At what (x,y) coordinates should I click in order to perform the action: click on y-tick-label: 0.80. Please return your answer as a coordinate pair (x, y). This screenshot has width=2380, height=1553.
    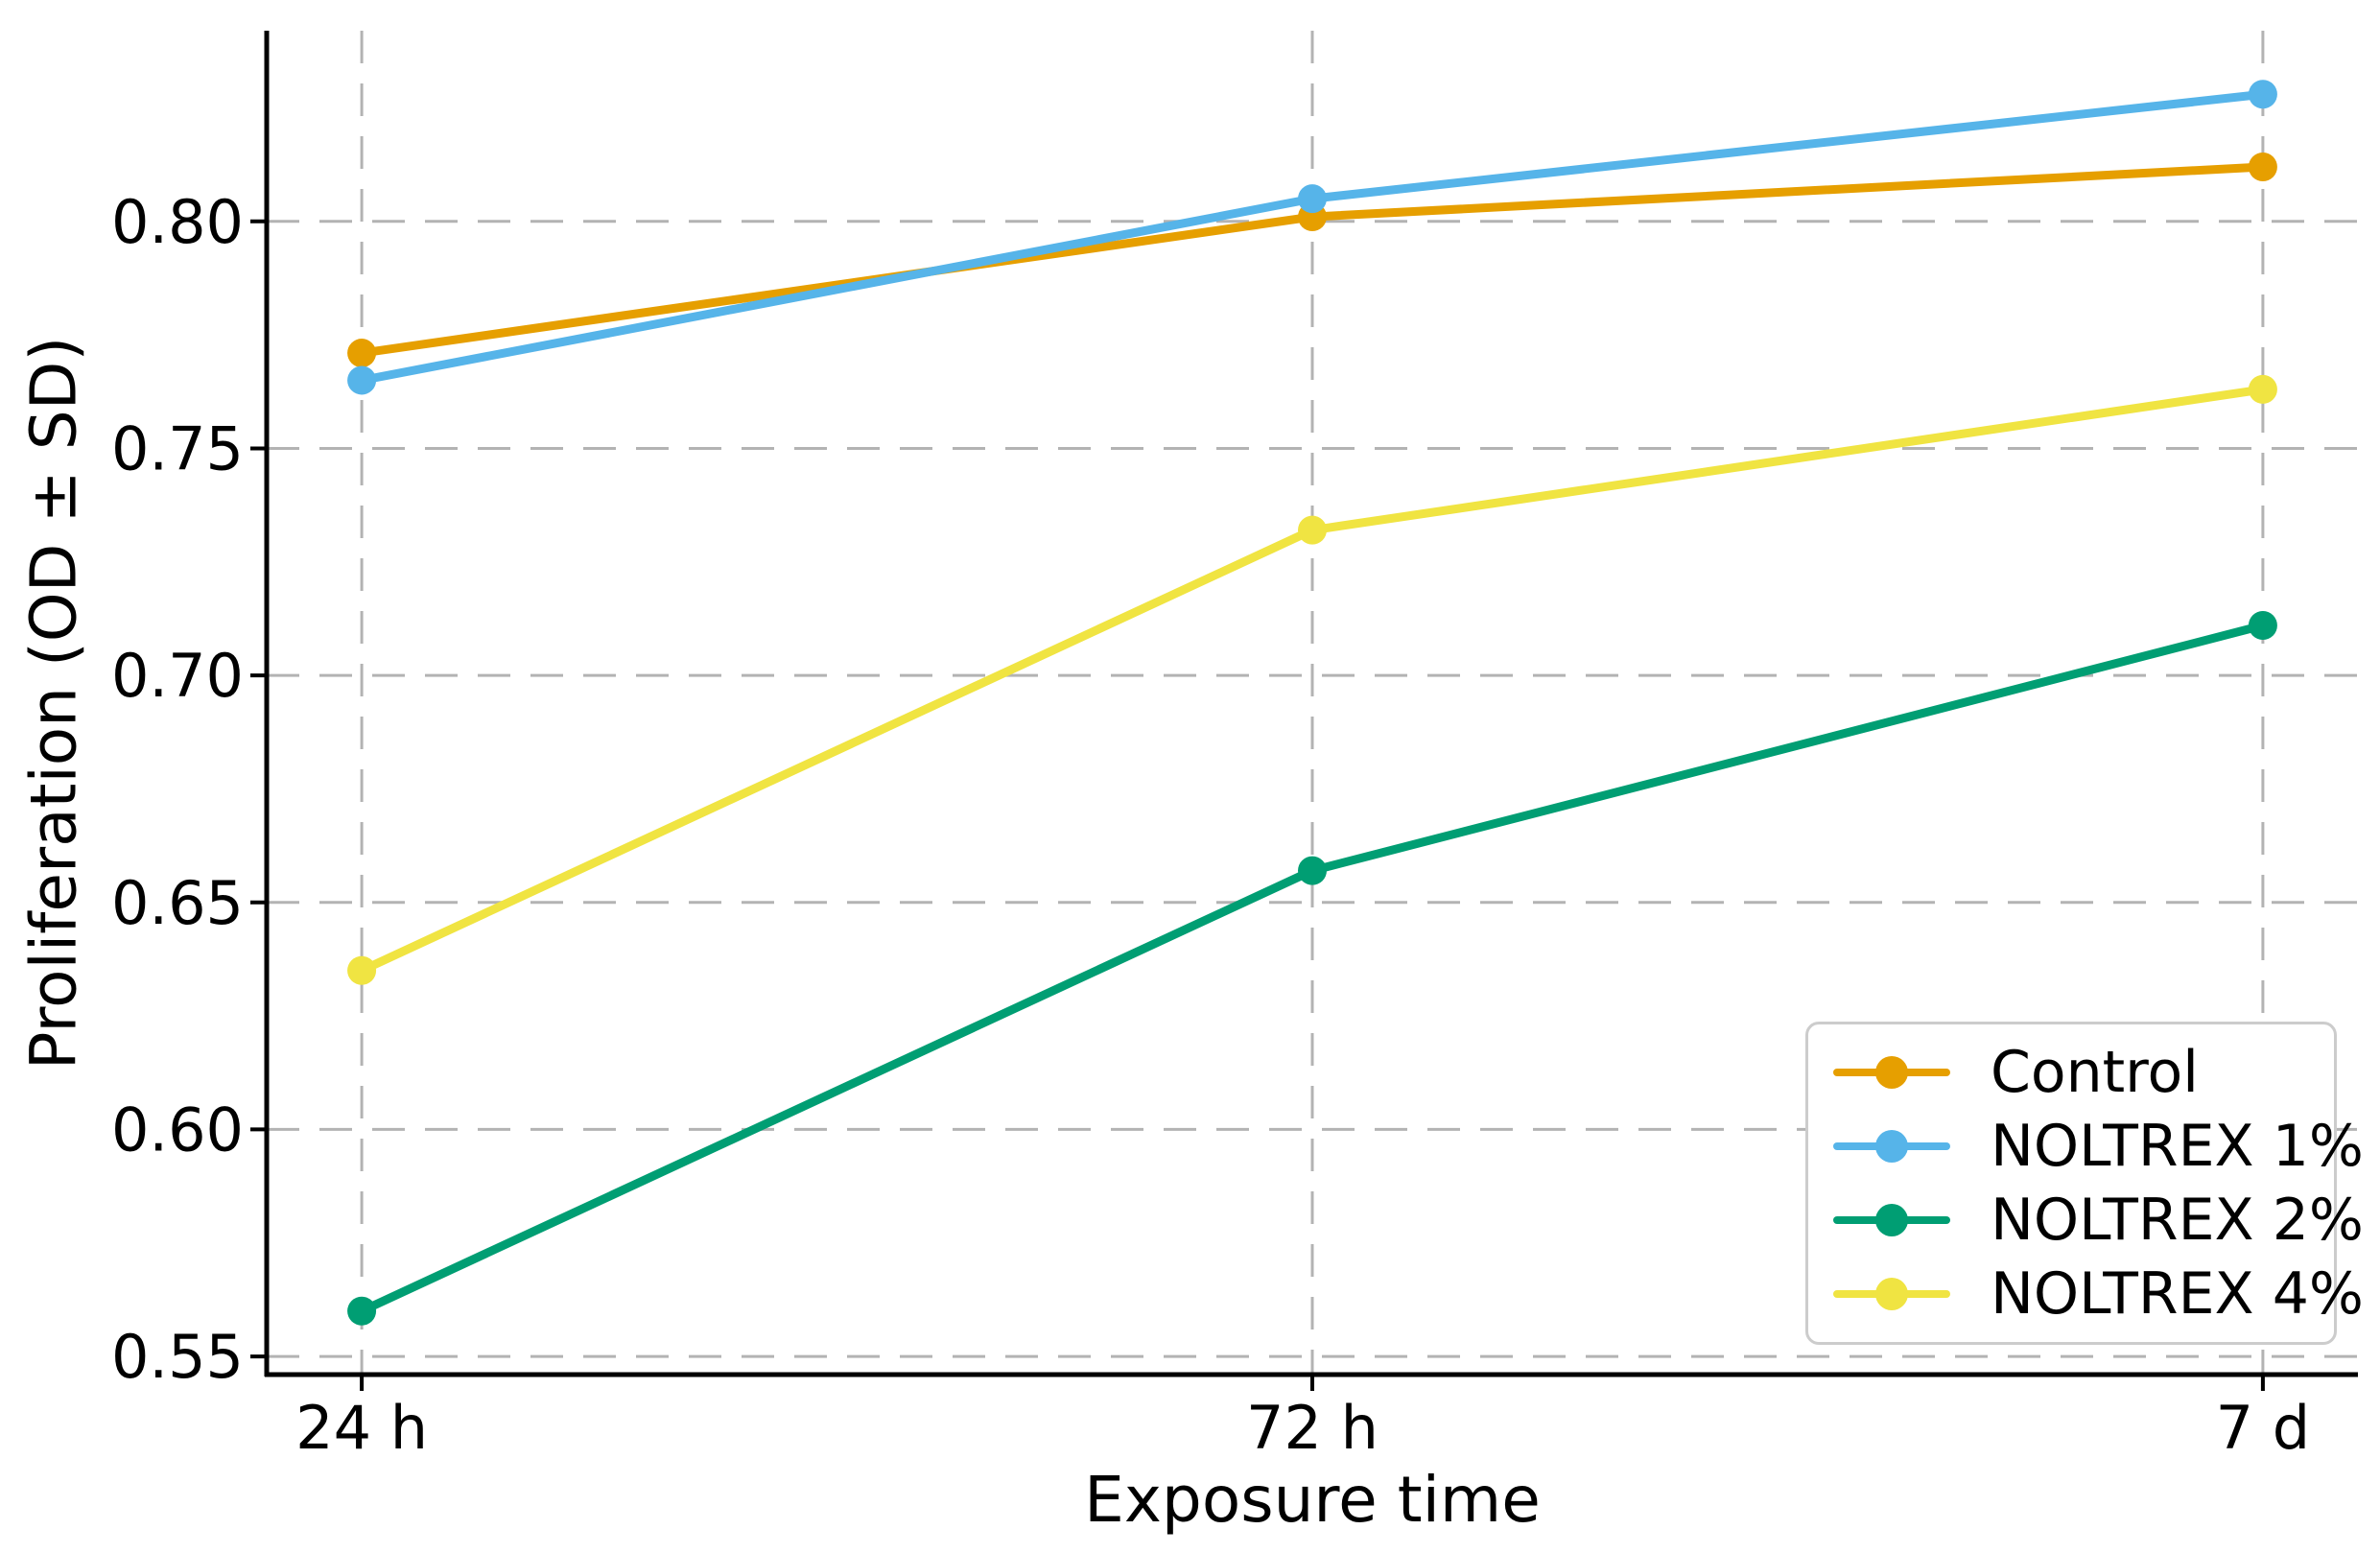
    Looking at the image, I should click on (178, 222).